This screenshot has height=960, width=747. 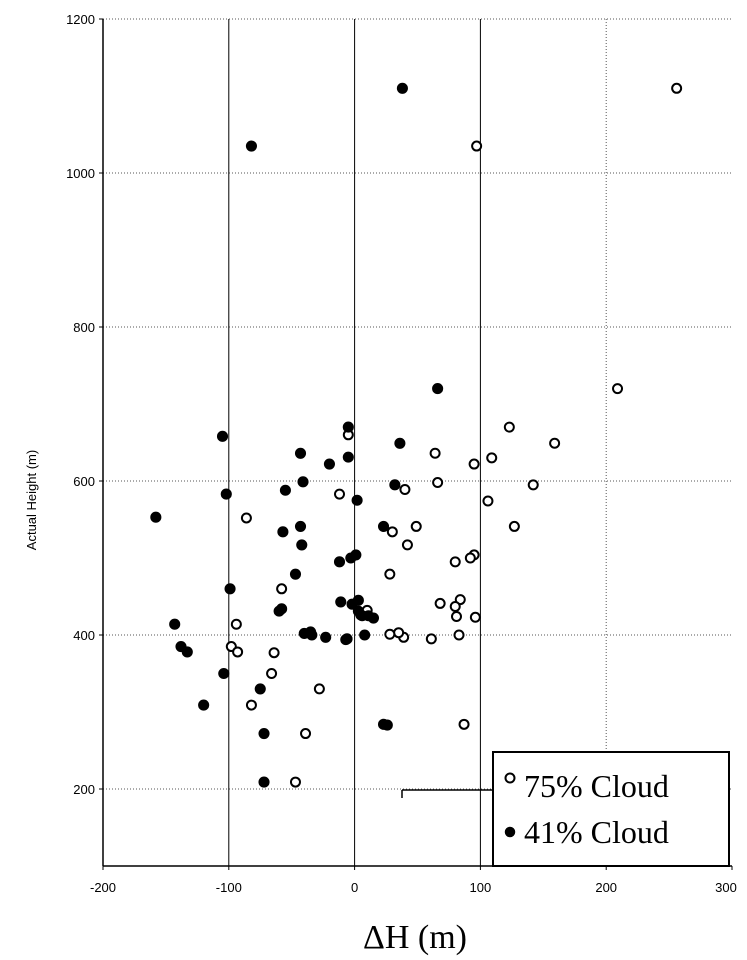 What do you see at coordinates (31, 500) in the screenshot?
I see `y-axis-label: Actual Height (m)` at bounding box center [31, 500].